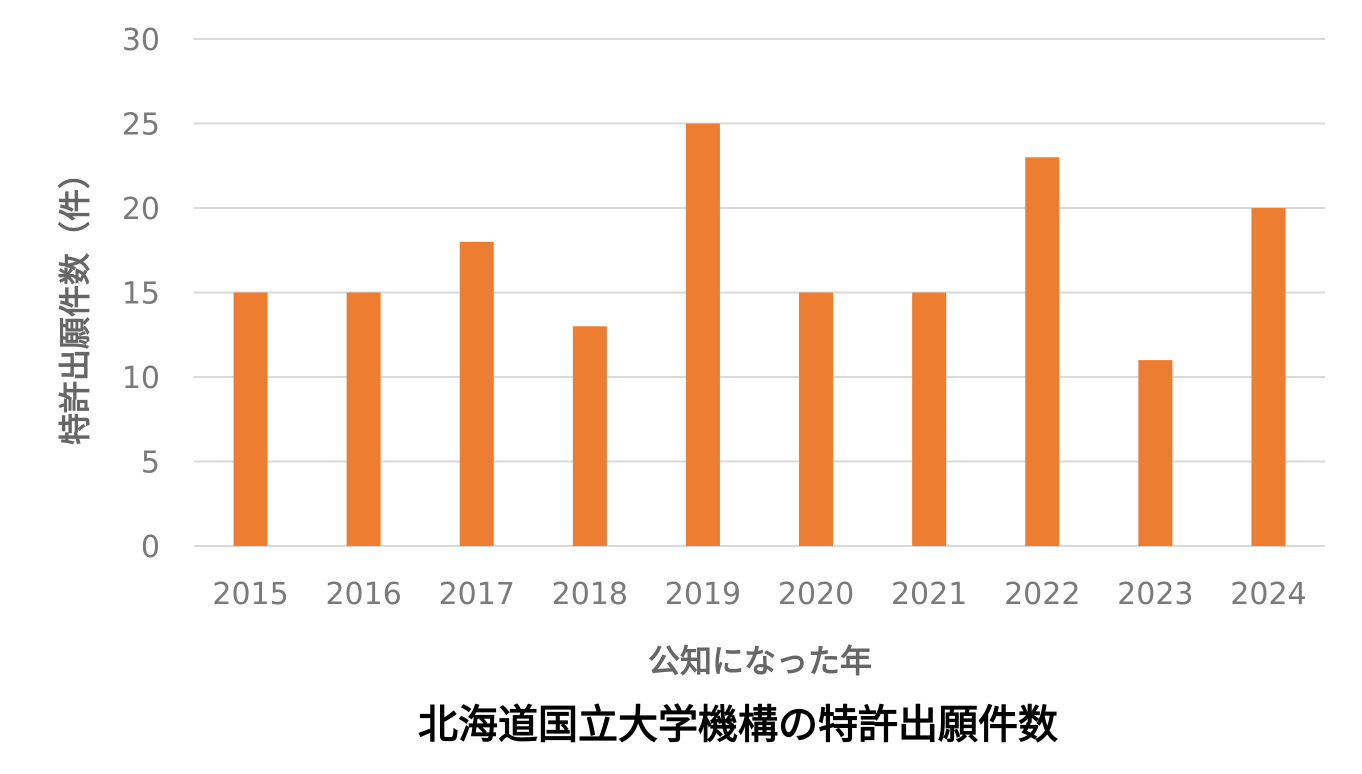 The width and height of the screenshot is (1362, 774). I want to click on bar-2017, so click(476, 394).